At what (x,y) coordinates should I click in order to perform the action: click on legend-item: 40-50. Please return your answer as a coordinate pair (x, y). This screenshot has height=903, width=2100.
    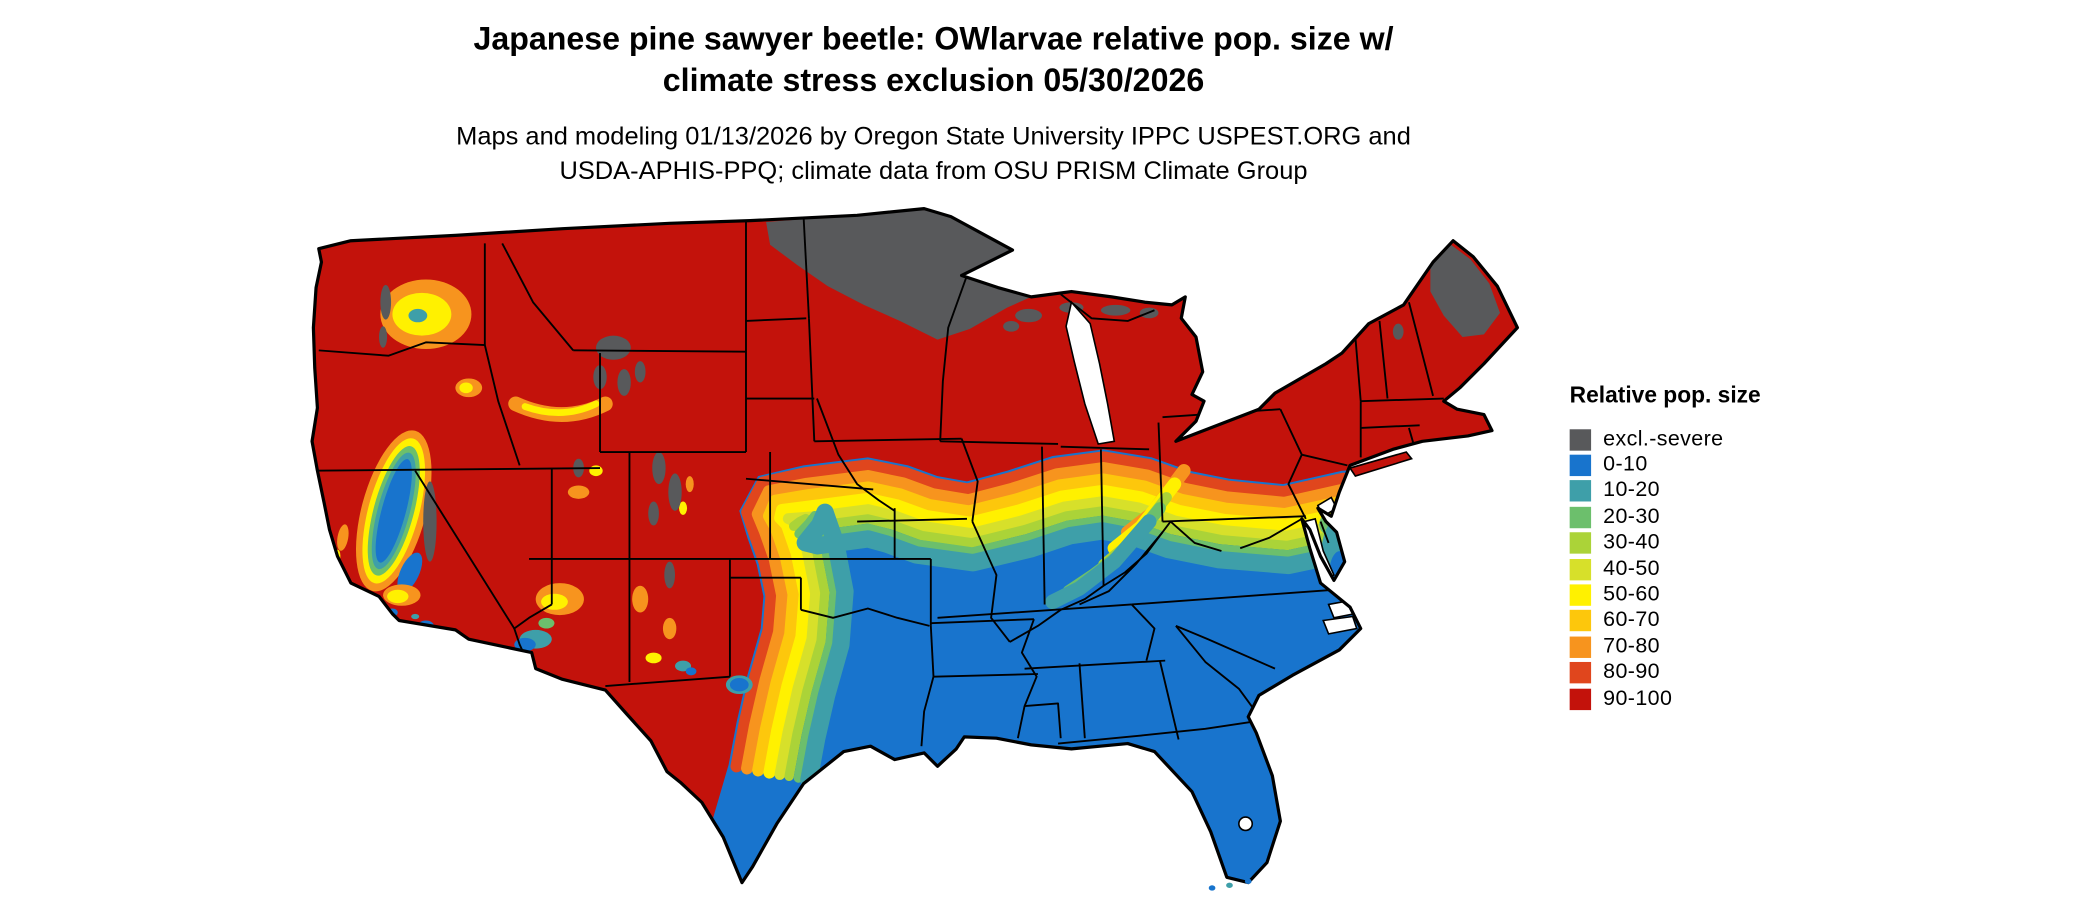
    Looking at the image, I should click on (1665, 569).